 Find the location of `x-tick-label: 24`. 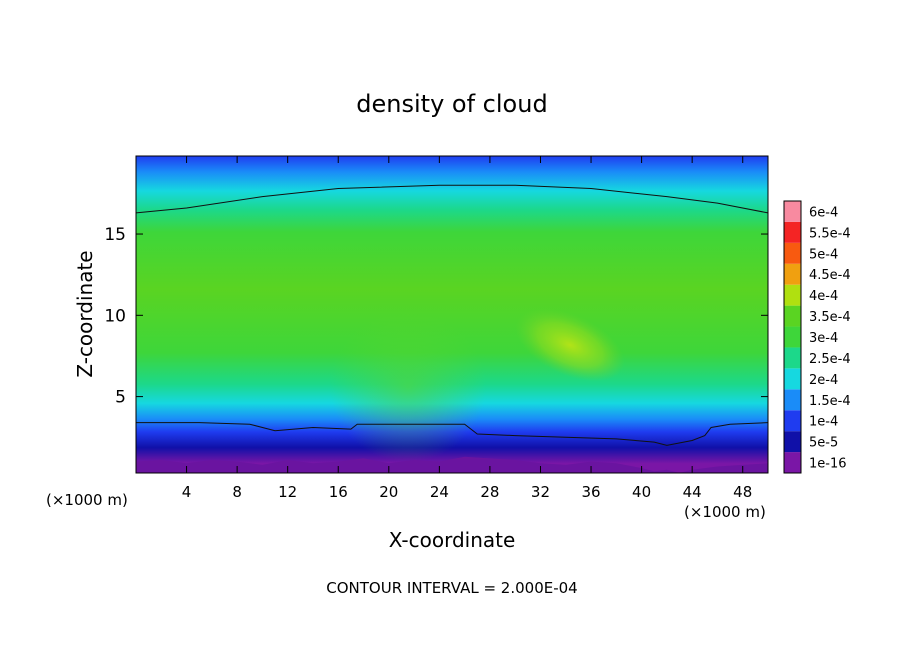

x-tick-label: 24 is located at coordinates (439, 492).